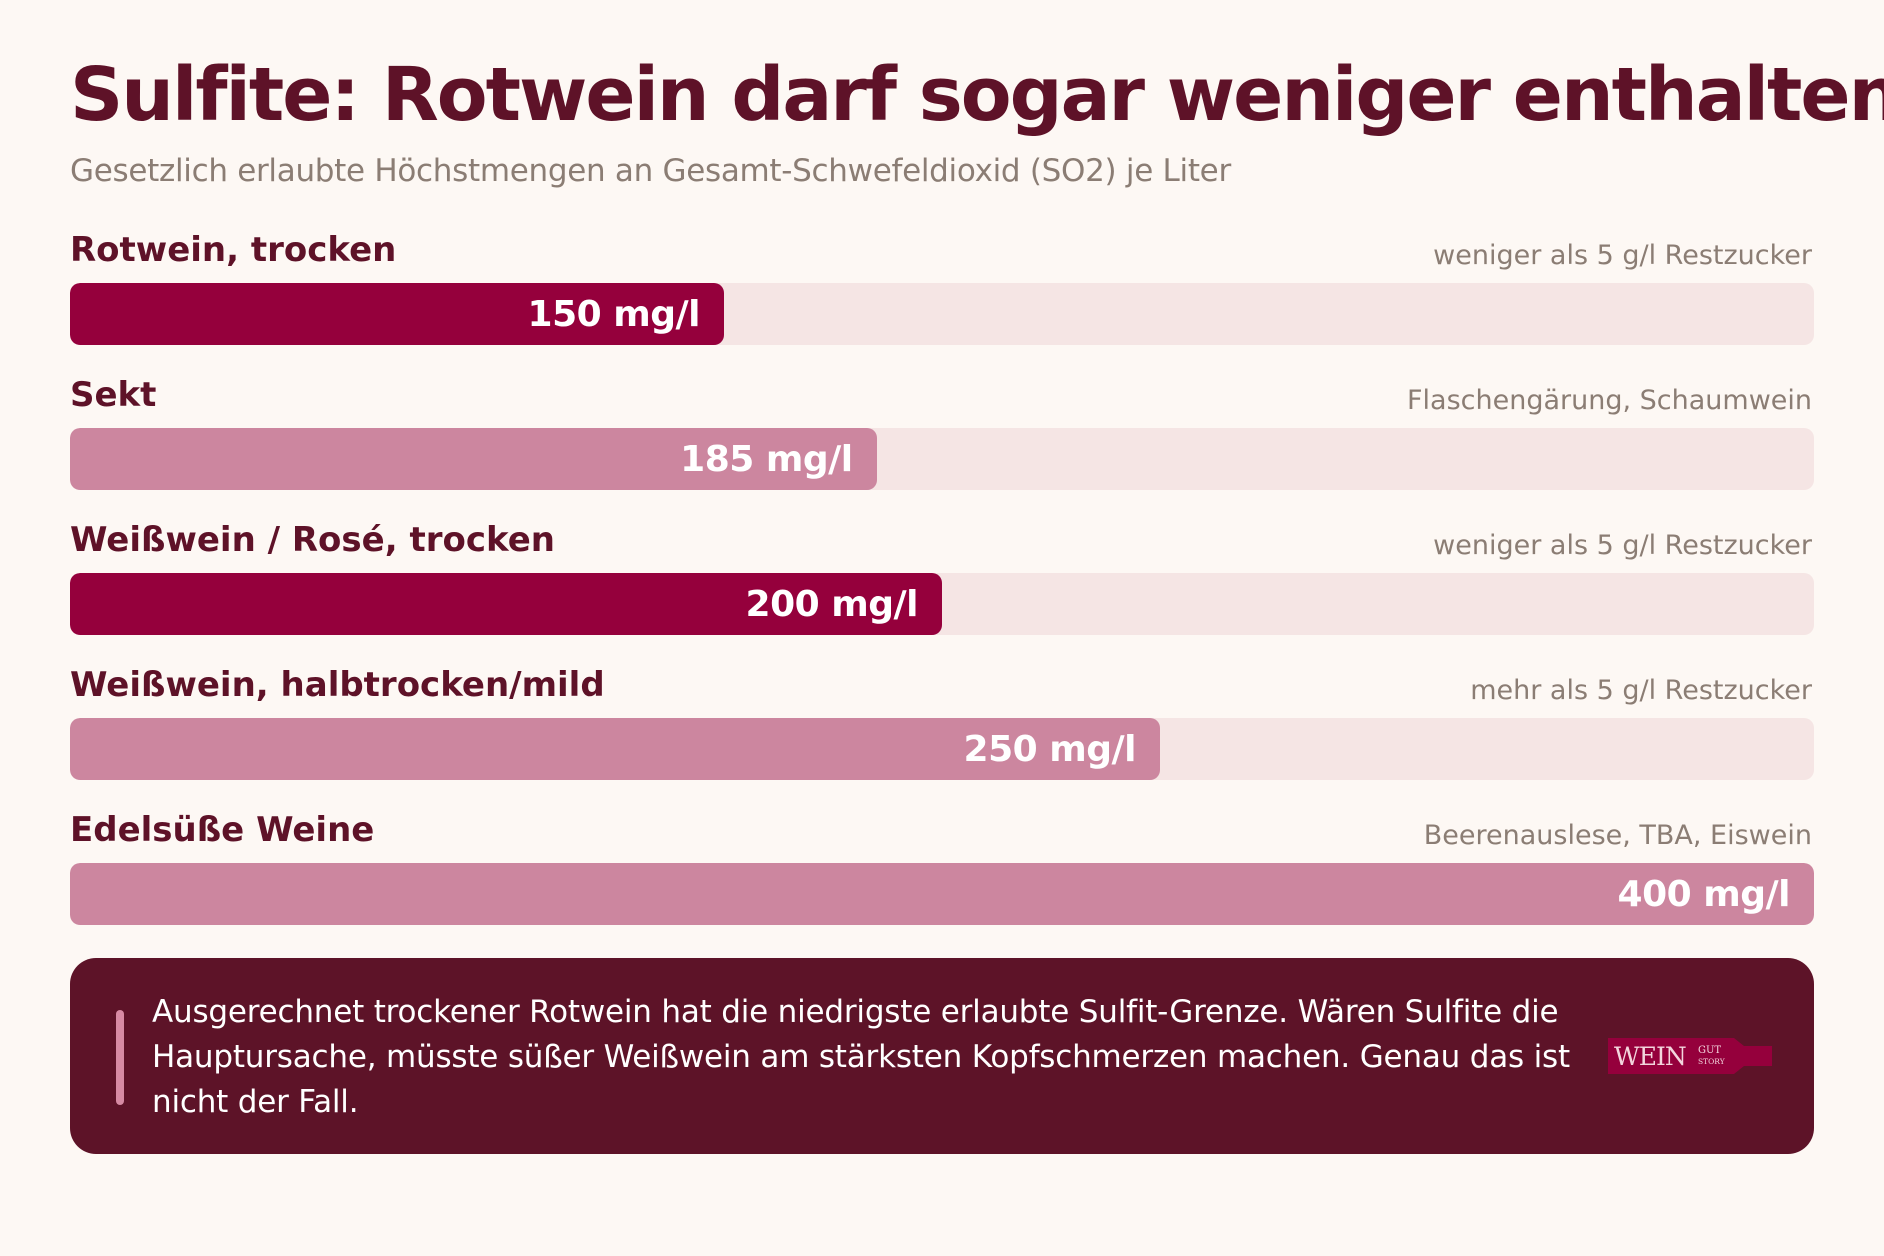  What do you see at coordinates (1609, 400) in the screenshot?
I see `bar-note: Flaschengärung, Schaumwein` at bounding box center [1609, 400].